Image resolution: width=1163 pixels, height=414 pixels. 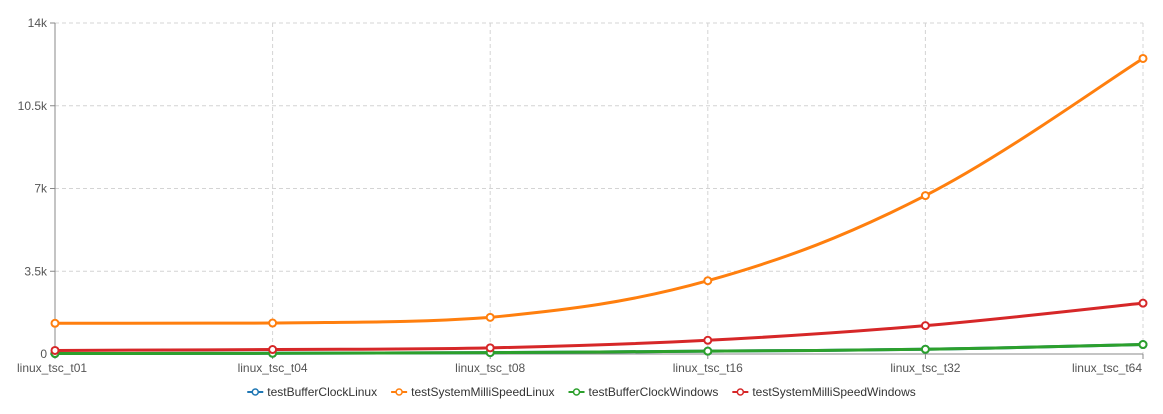 What do you see at coordinates (322, 392) in the screenshot?
I see `legend-label: testBufferClockLinux` at bounding box center [322, 392].